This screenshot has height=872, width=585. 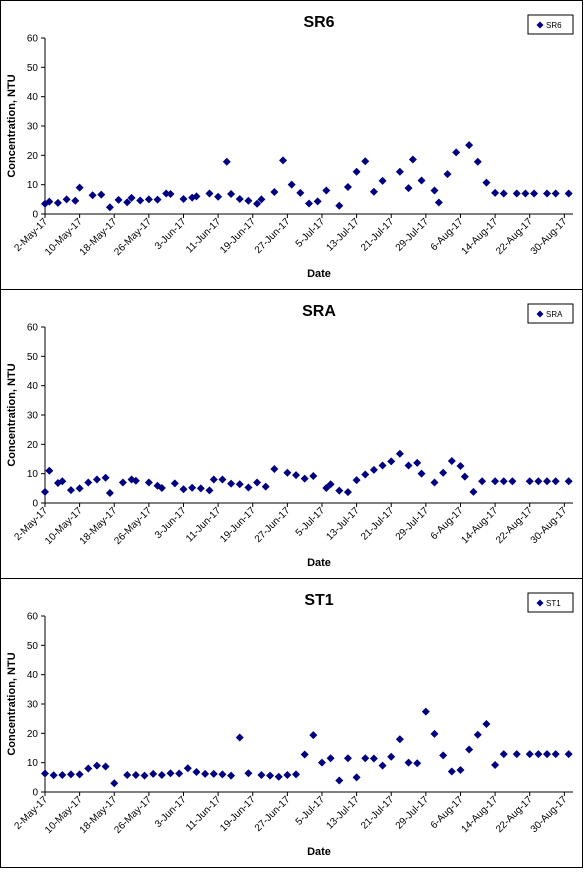 I want to click on x-tick-label: 30-Aug-17, so click(x=549, y=236).